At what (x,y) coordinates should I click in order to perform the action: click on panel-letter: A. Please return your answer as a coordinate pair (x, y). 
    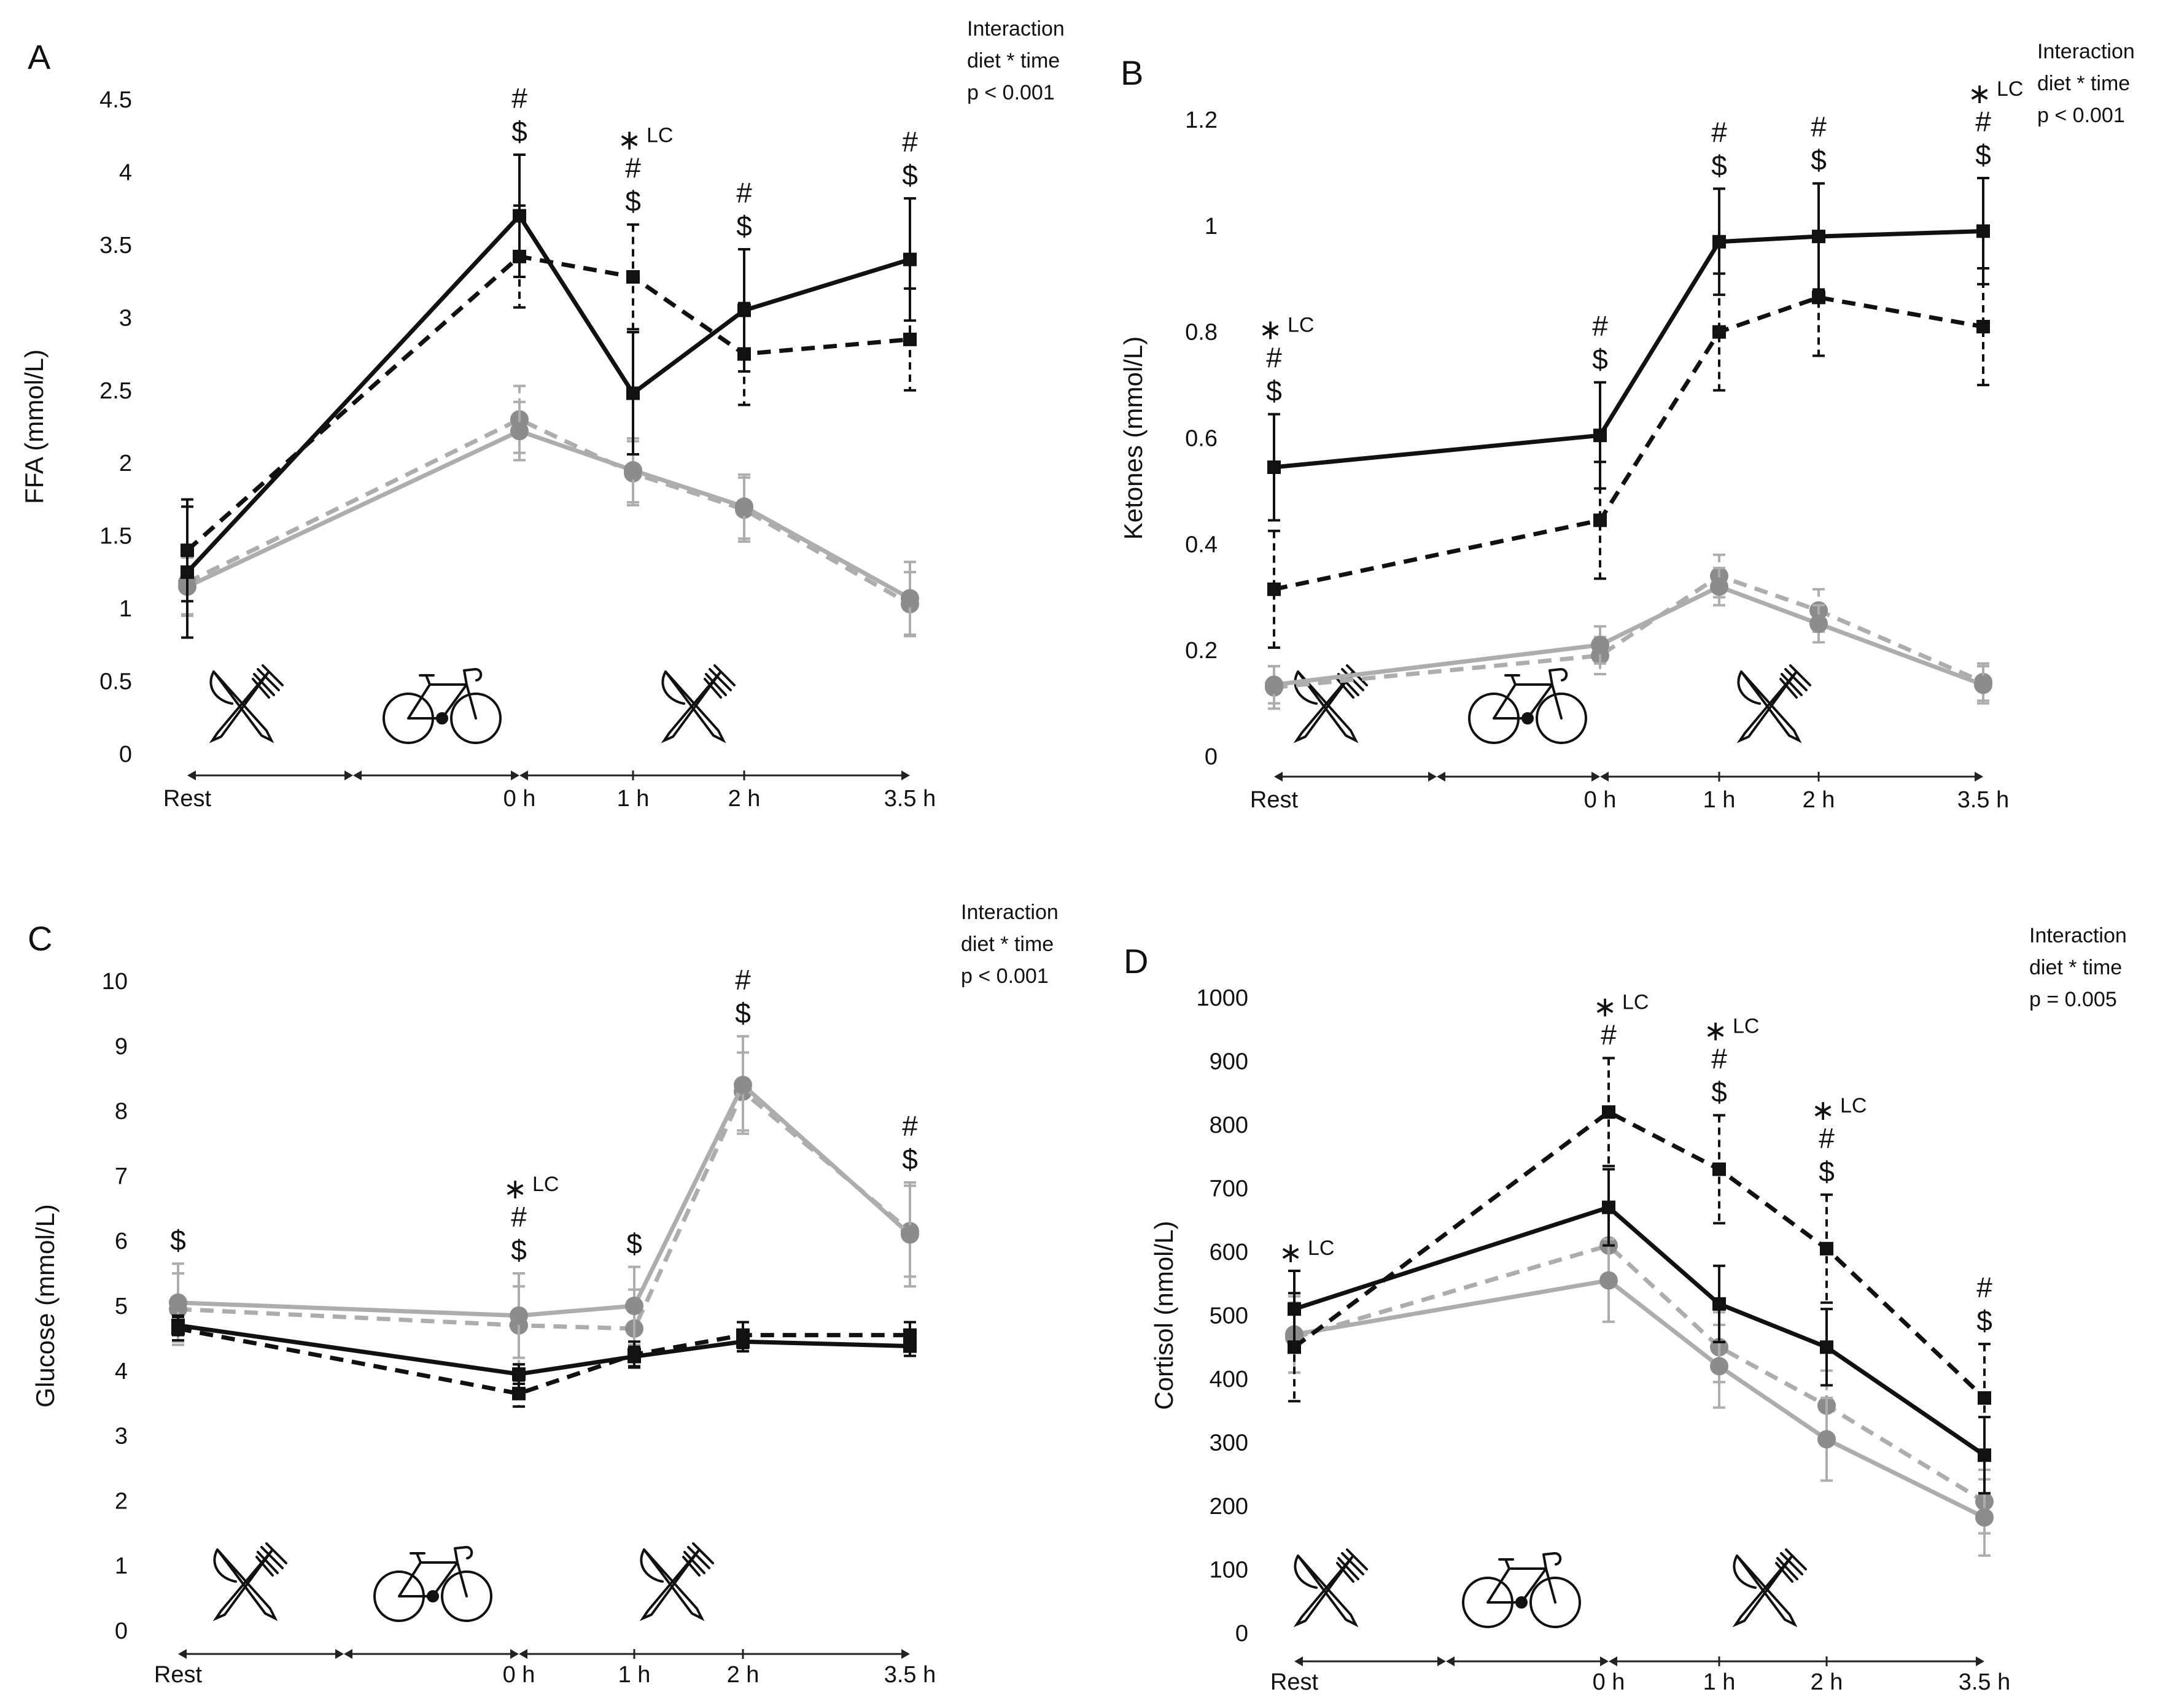
    Looking at the image, I should click on (39, 56).